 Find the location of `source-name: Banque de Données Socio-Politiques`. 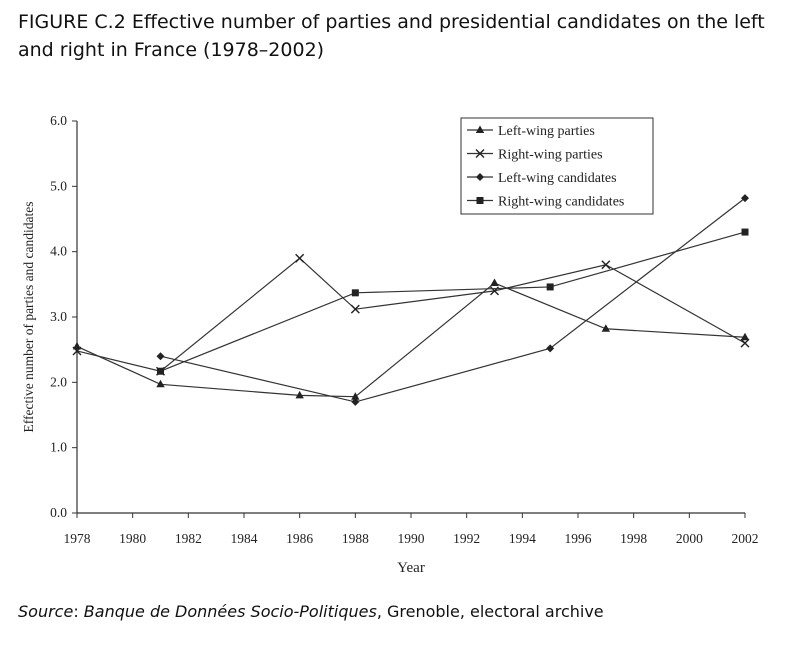

source-name: Banque de Données Socio-Politiques is located at coordinates (230, 611).